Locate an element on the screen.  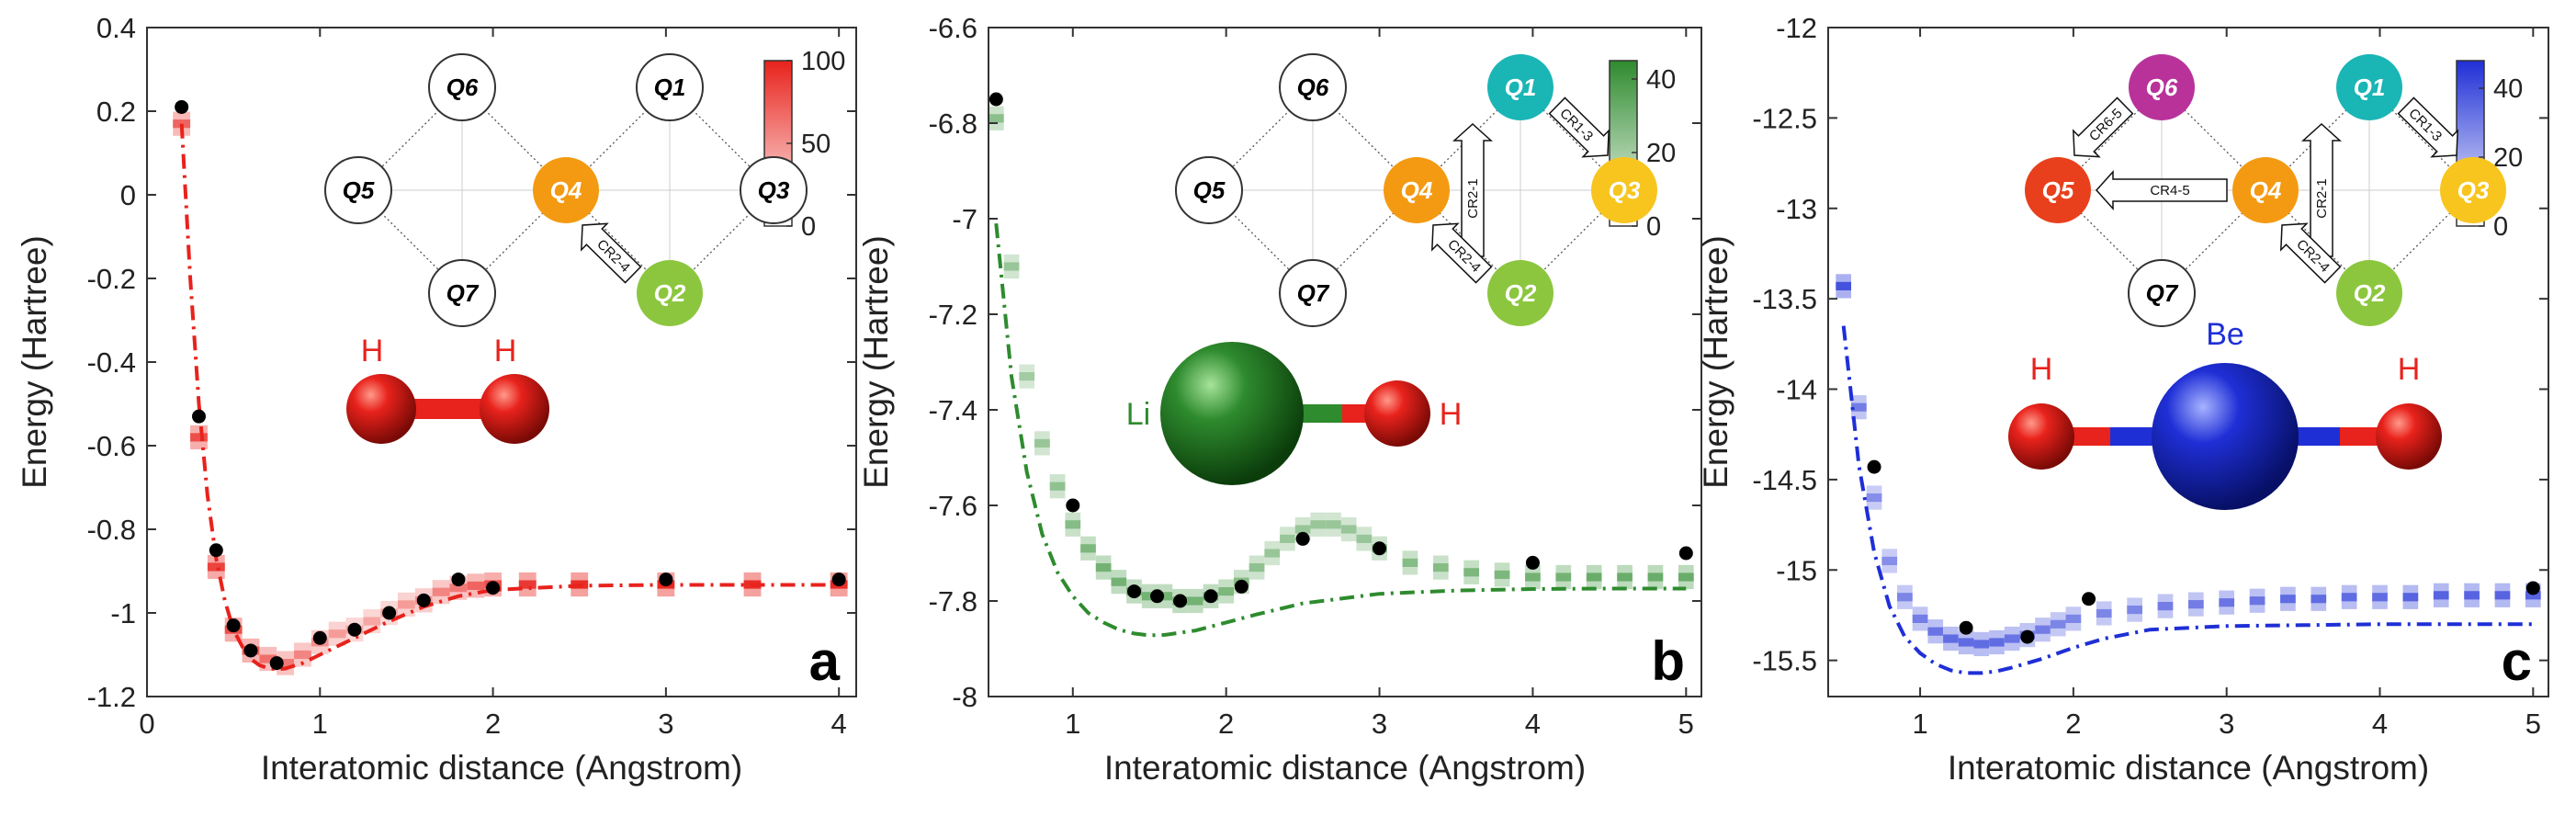
y-tick-label: -1.2 is located at coordinates (111, 697).